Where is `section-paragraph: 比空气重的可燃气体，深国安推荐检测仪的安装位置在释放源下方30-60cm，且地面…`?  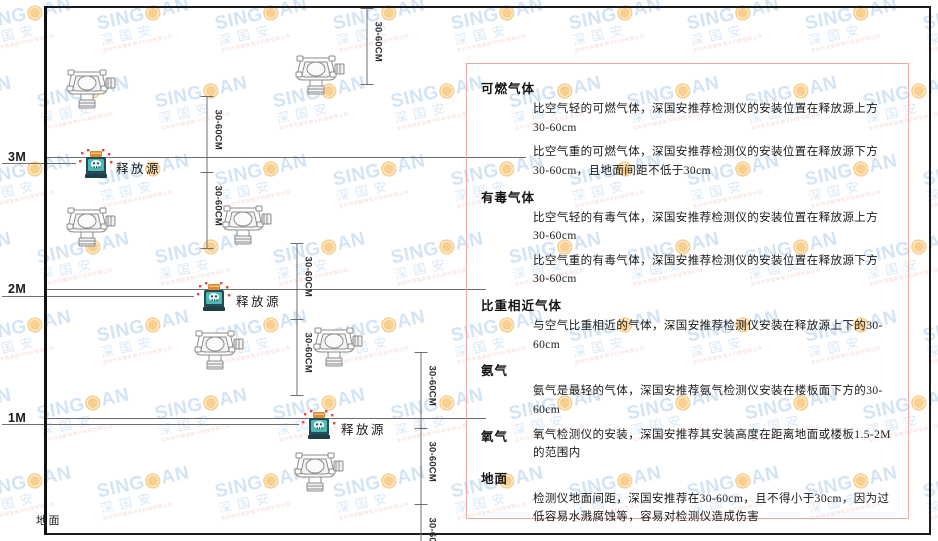 section-paragraph: 比空气重的可燃气体，深国安推荐检测仪的安装位置在释放源下方30-60cm，且地面… is located at coordinates (706, 161).